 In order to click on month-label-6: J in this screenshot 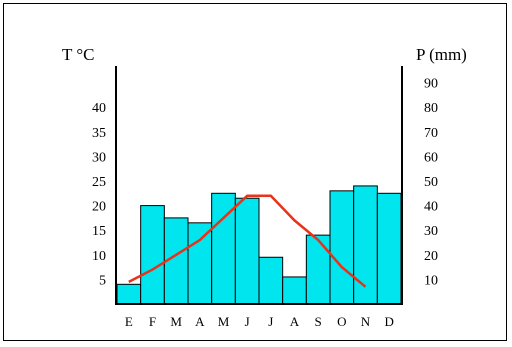, I will do `click(247, 321)`.